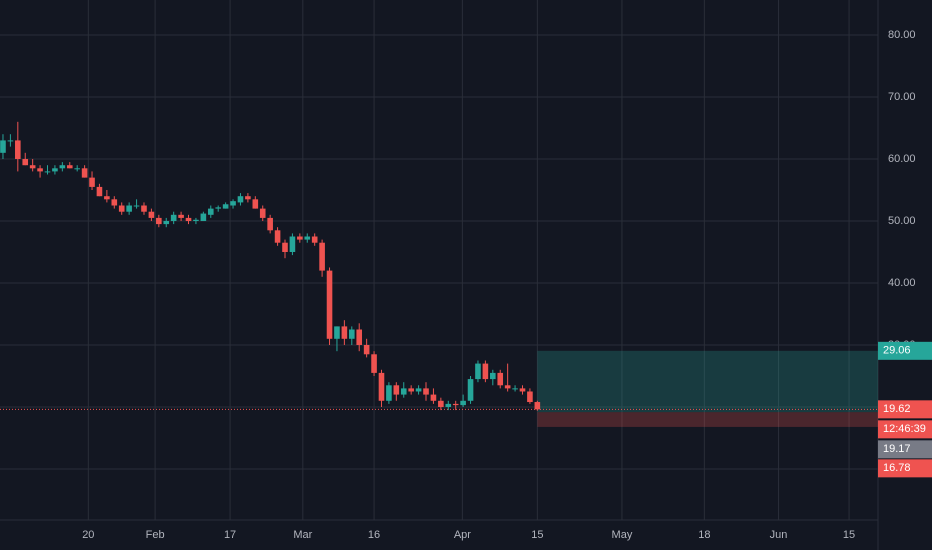 This screenshot has width=932, height=550. I want to click on y-tick-label: 70.00, so click(902, 97).